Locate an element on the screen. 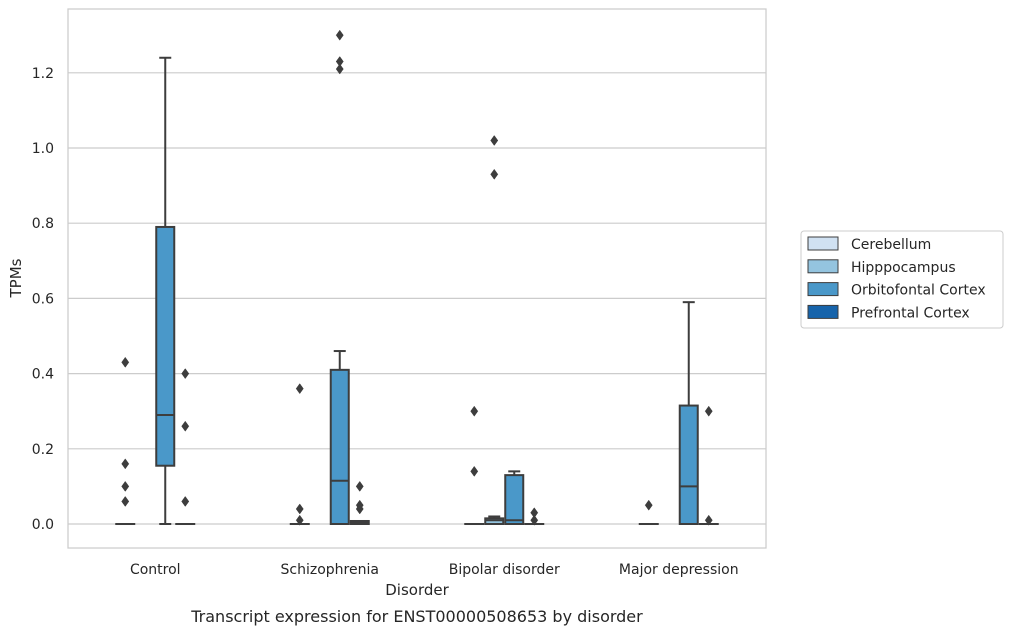  legend-label: Orbitofontal Cortex is located at coordinates (918, 291).